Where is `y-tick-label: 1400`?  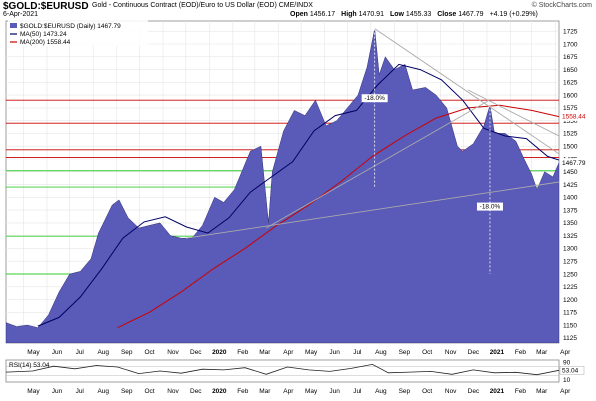 y-tick-label: 1400 is located at coordinates (570, 198).